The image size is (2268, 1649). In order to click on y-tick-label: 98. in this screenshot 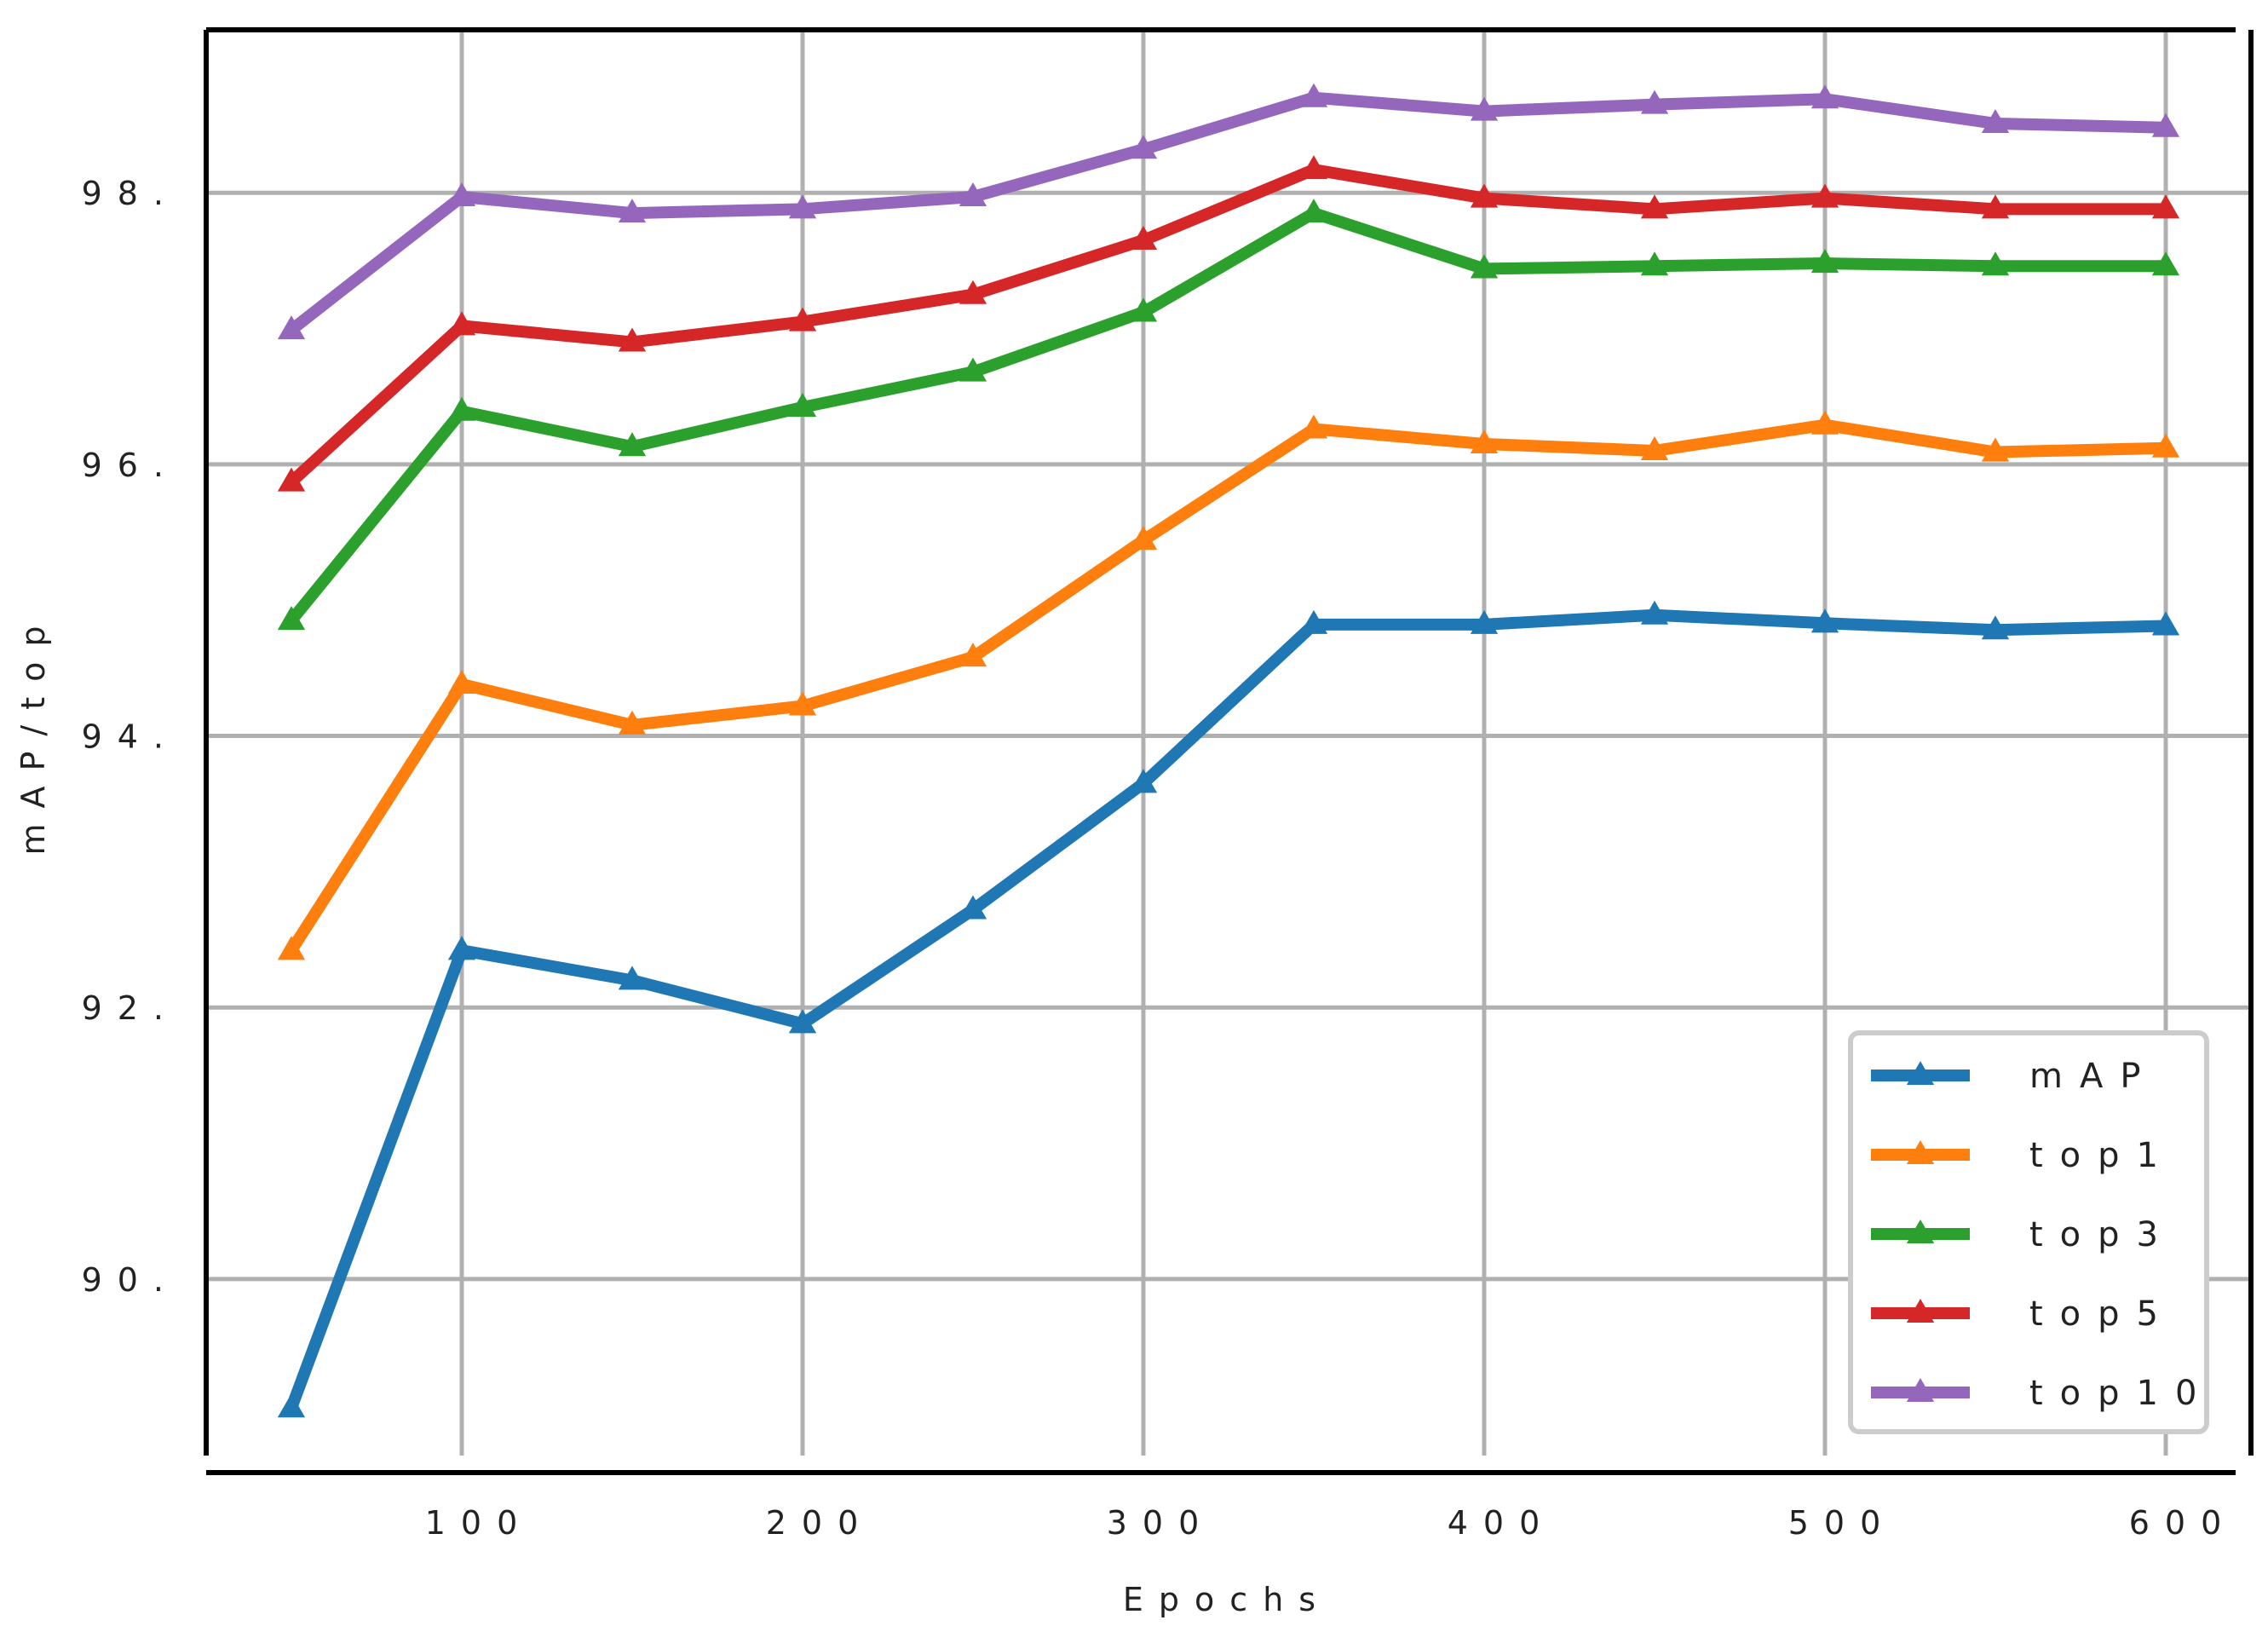, I will do `click(130, 193)`.